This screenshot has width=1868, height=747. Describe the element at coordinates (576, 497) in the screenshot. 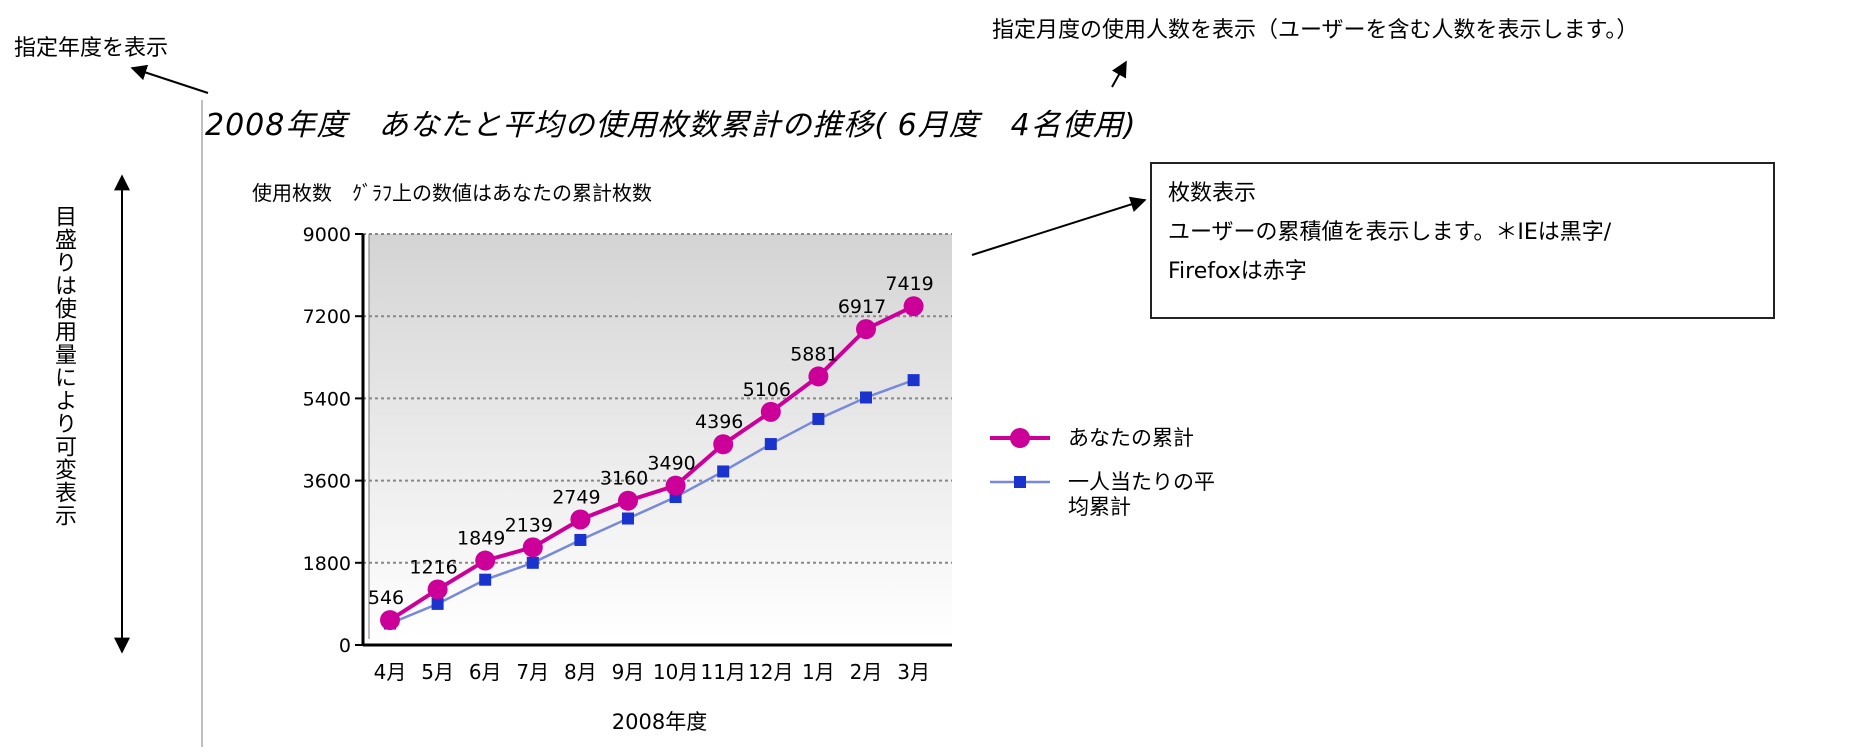

I see `data-label: 2749` at that location.